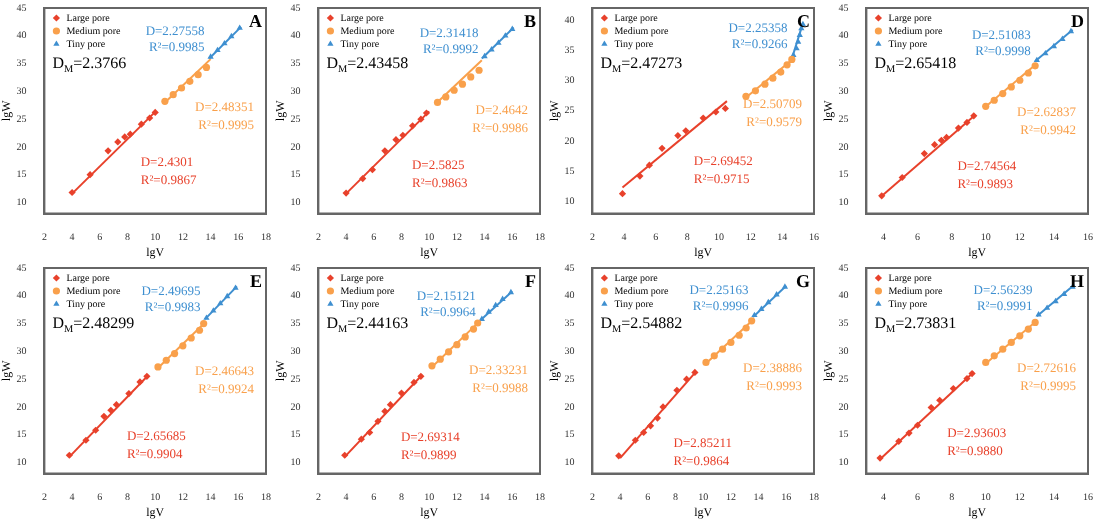  I want to click on annotation: B, so click(529, 20).